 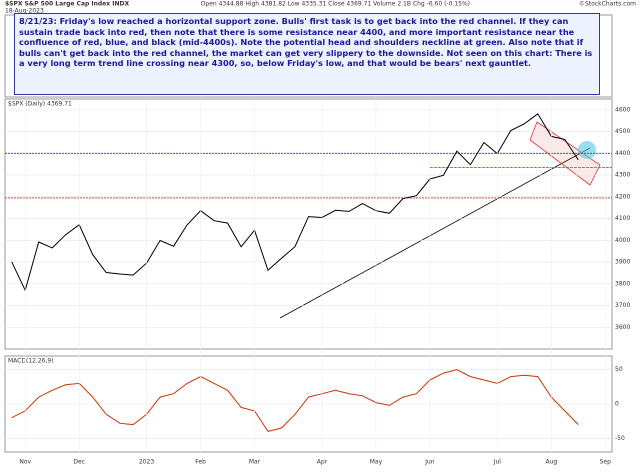 What do you see at coordinates (606, 462) in the screenshot?
I see `x-tick-label: Sep` at bounding box center [606, 462].